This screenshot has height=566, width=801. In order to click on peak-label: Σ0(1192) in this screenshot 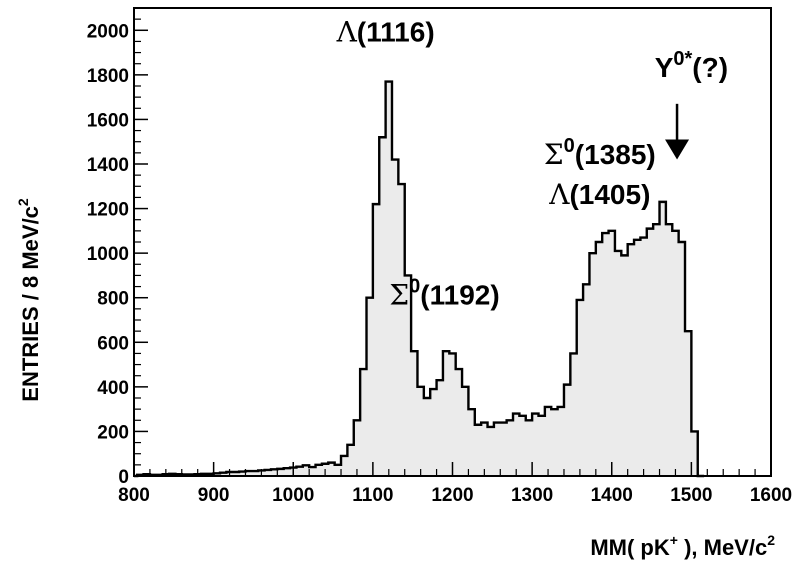, I will do `click(444, 293)`.